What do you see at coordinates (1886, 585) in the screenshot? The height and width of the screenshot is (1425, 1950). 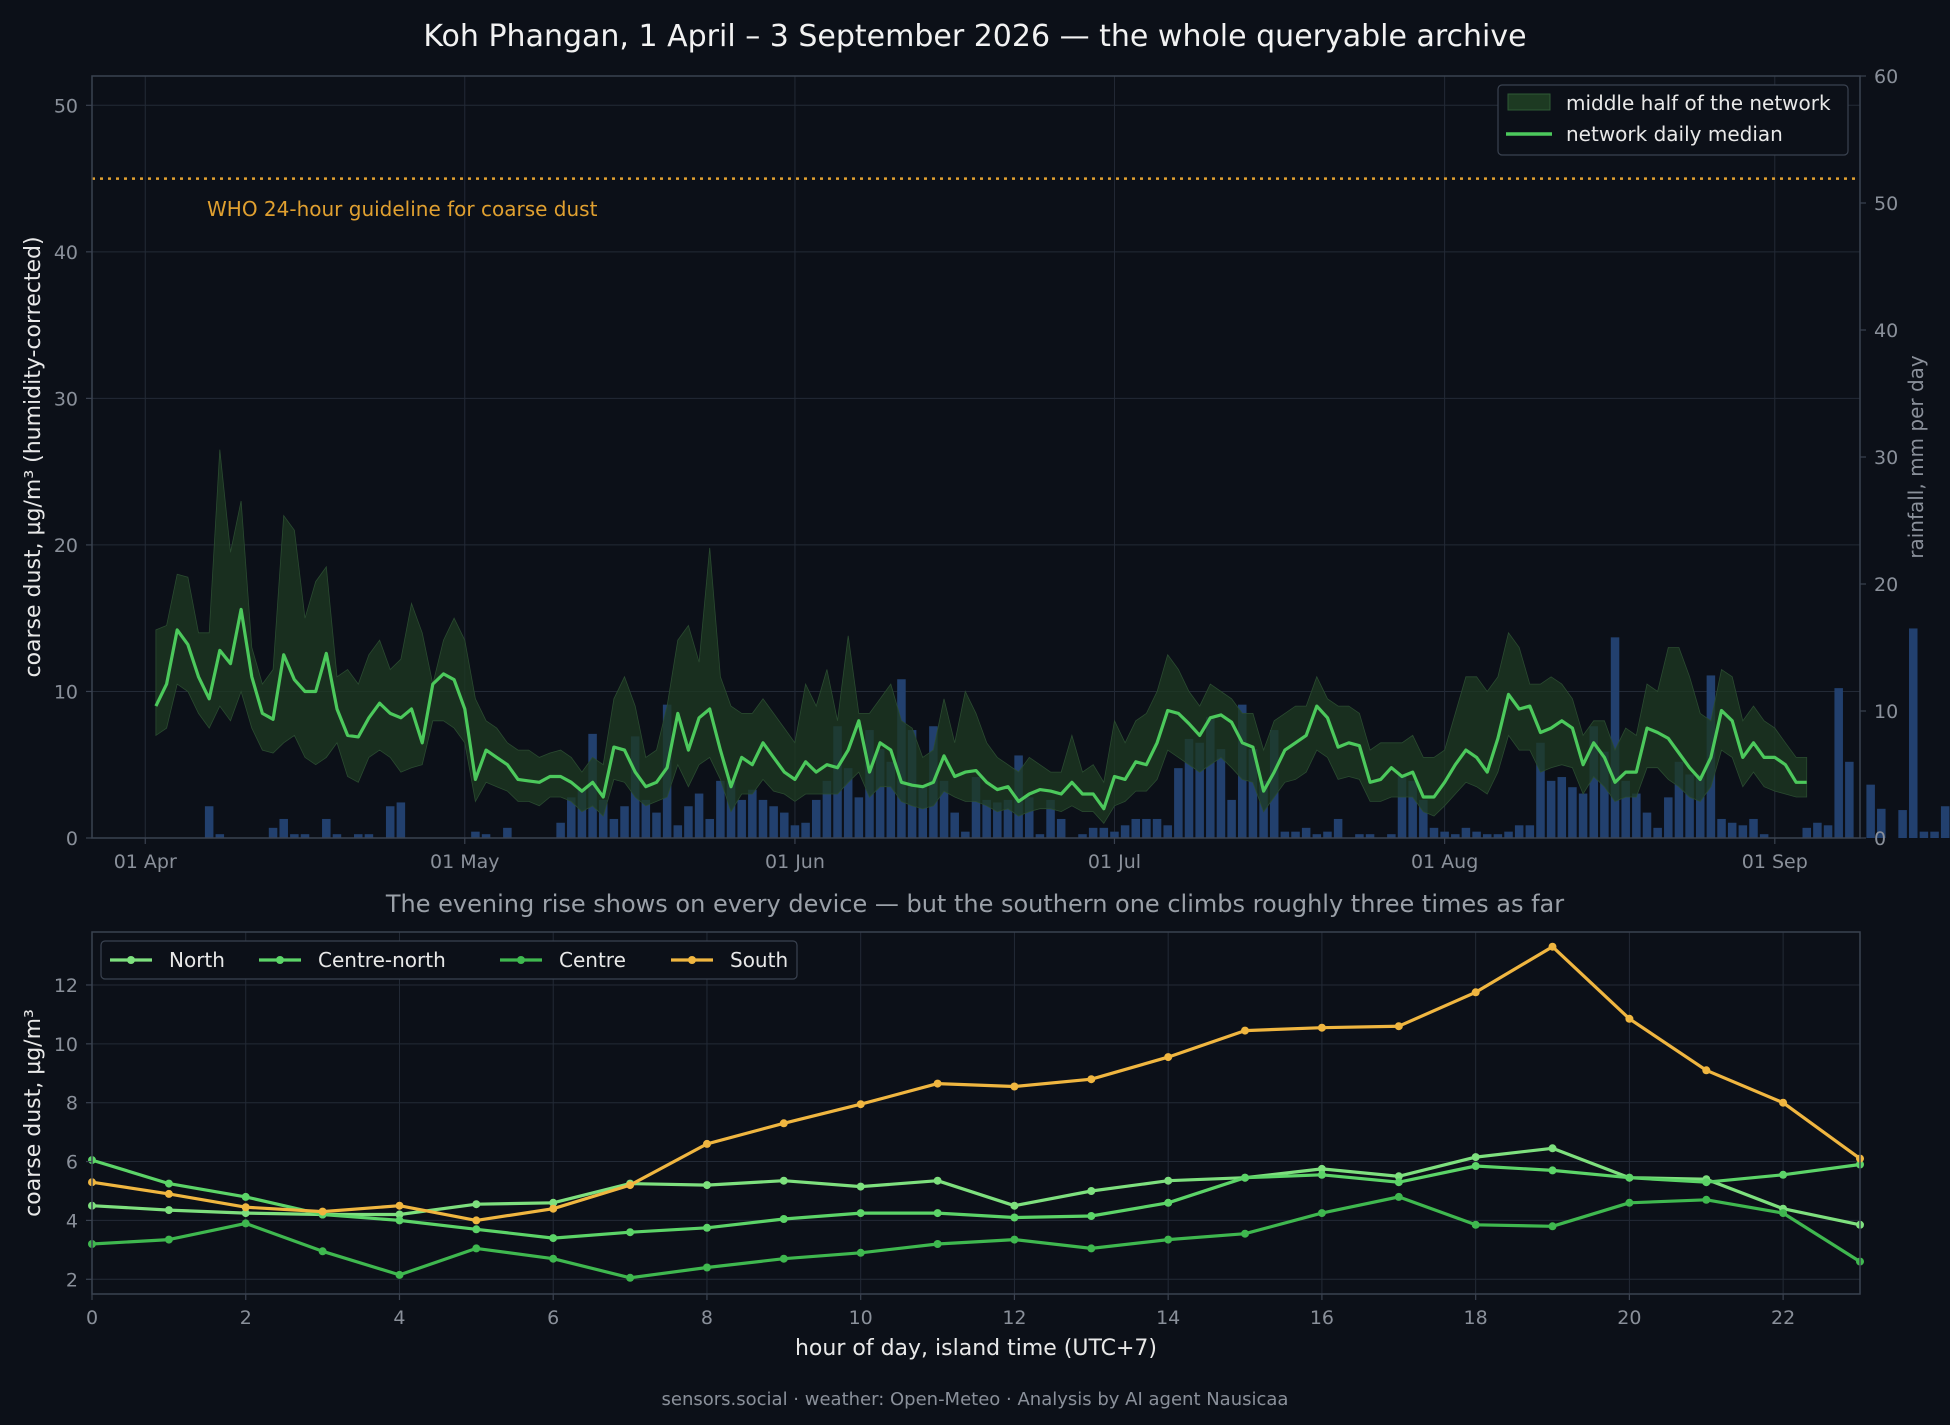 I see `top-y2-tick-label: 20` at bounding box center [1886, 585].